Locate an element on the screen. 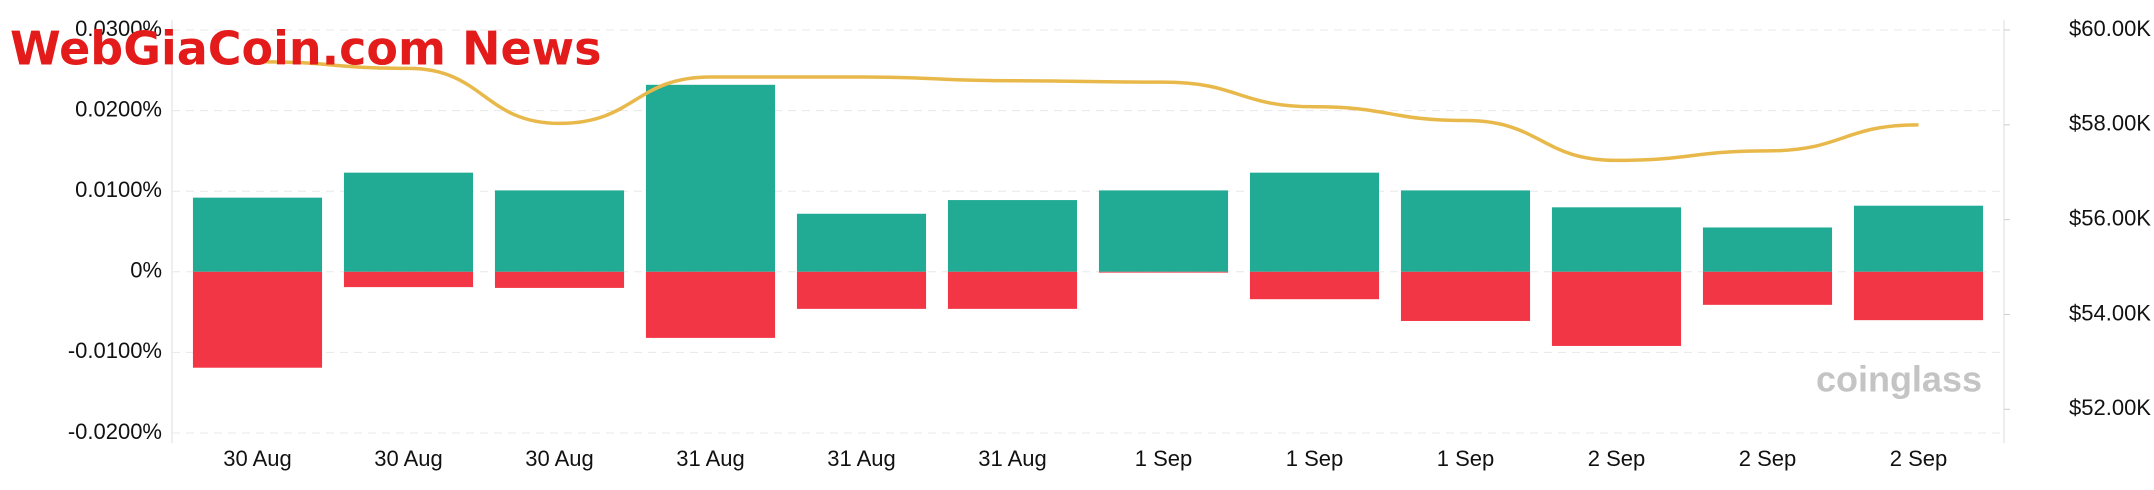  y2-tick-label: $56.00K is located at coordinates (2110, 217).